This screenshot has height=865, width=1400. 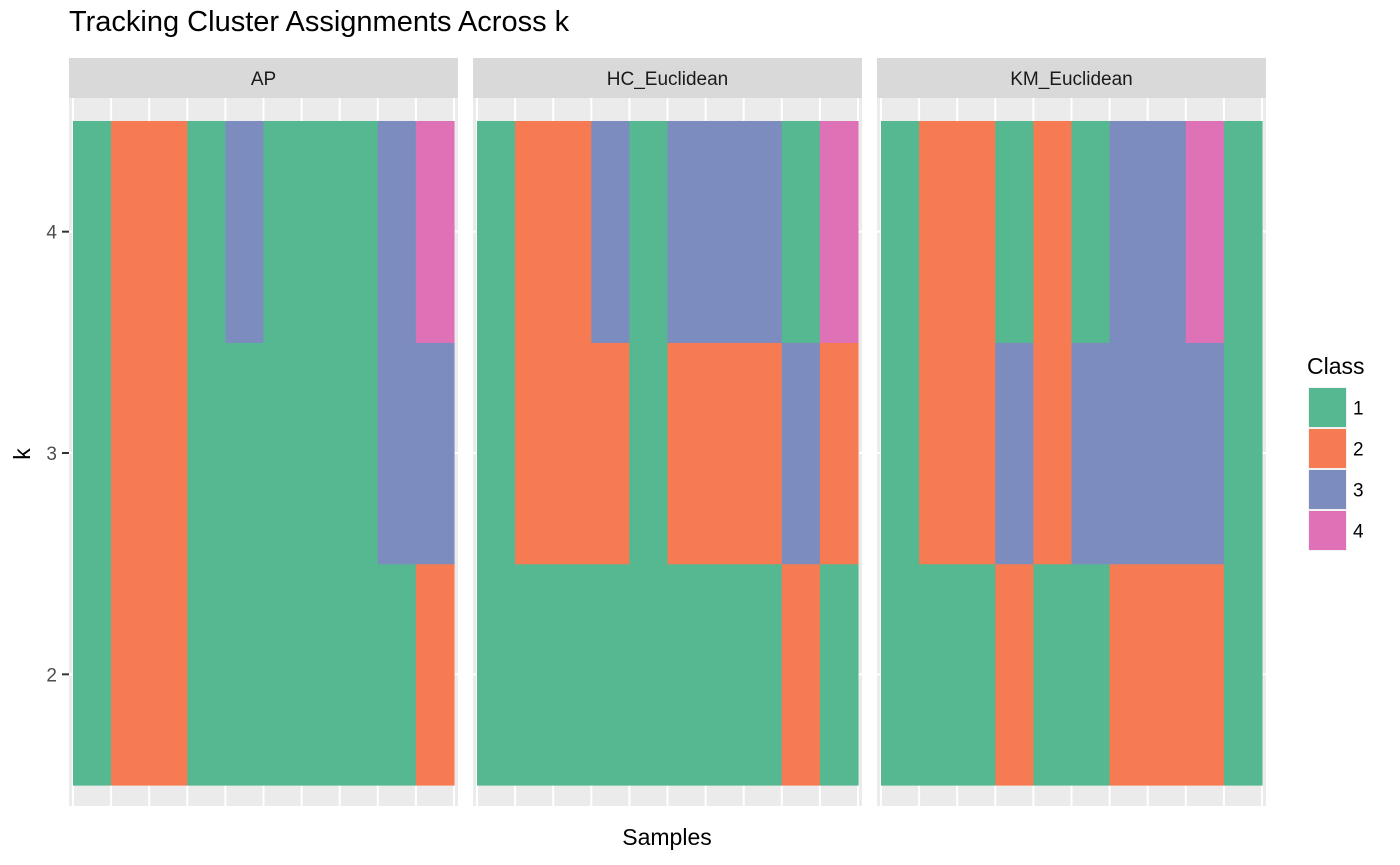 I want to click on legend-item-3: 3, so click(x=1336, y=489).